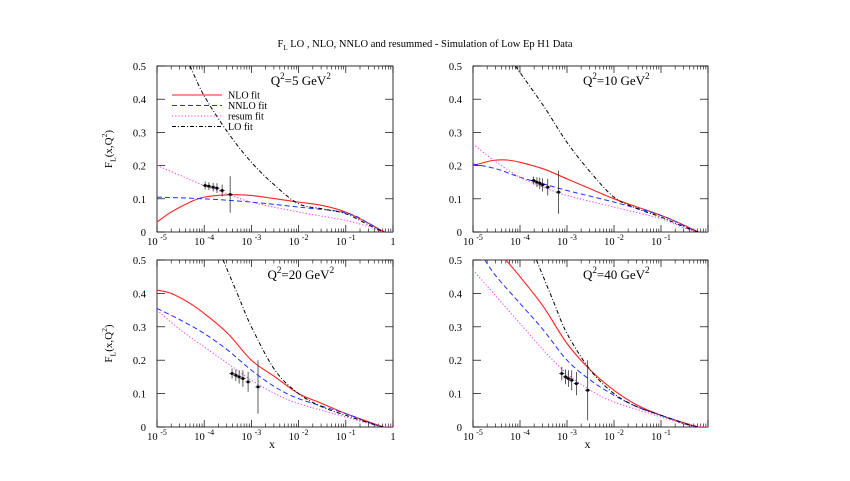  I want to click on panel-title: Q2=20 GeV2, so click(300, 273).